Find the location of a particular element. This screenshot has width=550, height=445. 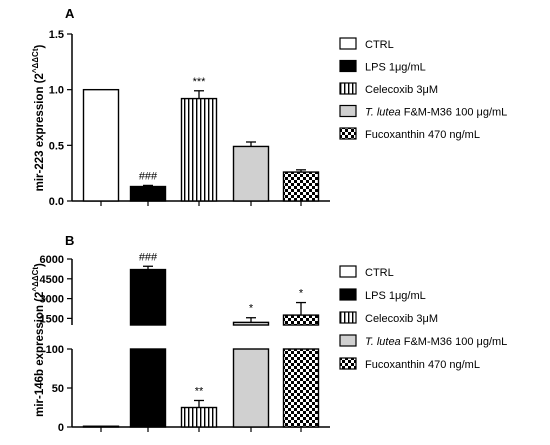

panel-a-legend-label: Fucoxanthin 470 ng/mL is located at coordinates (422, 135).